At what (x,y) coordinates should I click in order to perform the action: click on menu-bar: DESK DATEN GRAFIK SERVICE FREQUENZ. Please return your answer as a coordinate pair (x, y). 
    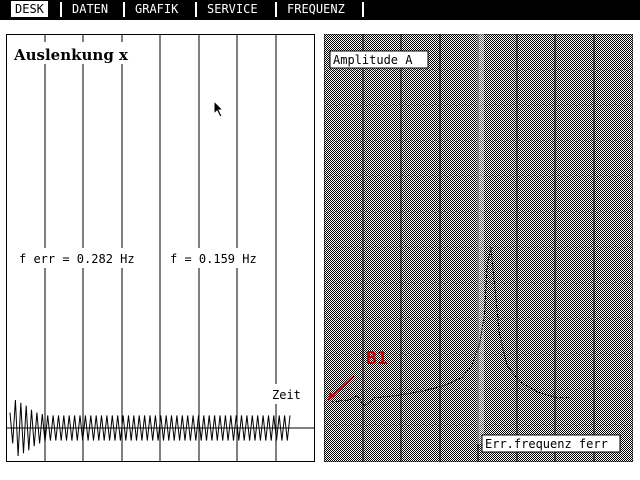
    Looking at the image, I should click on (320, 10).